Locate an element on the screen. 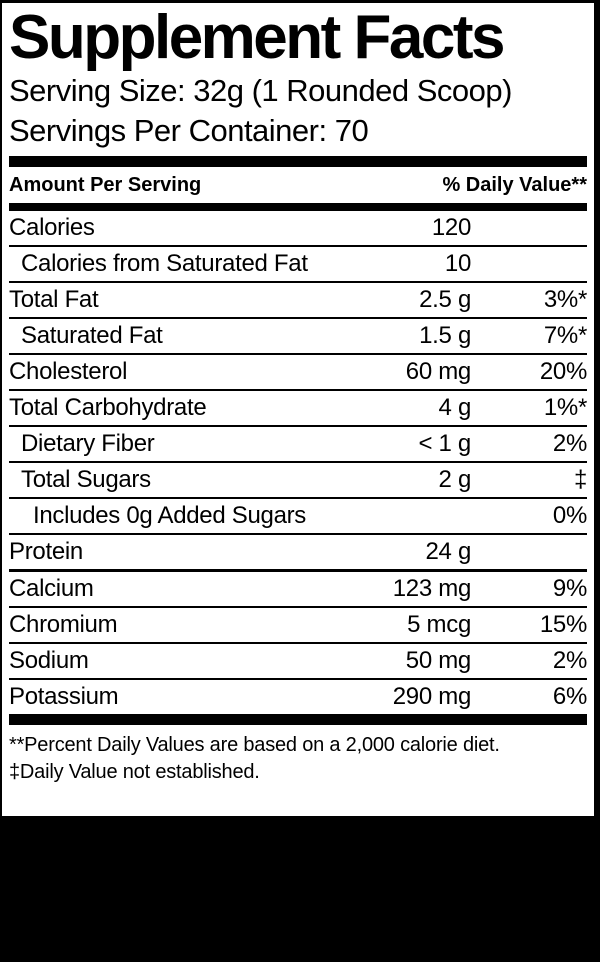 The height and width of the screenshot is (962, 600). table-row: Protein 24 g is located at coordinates (298, 553).